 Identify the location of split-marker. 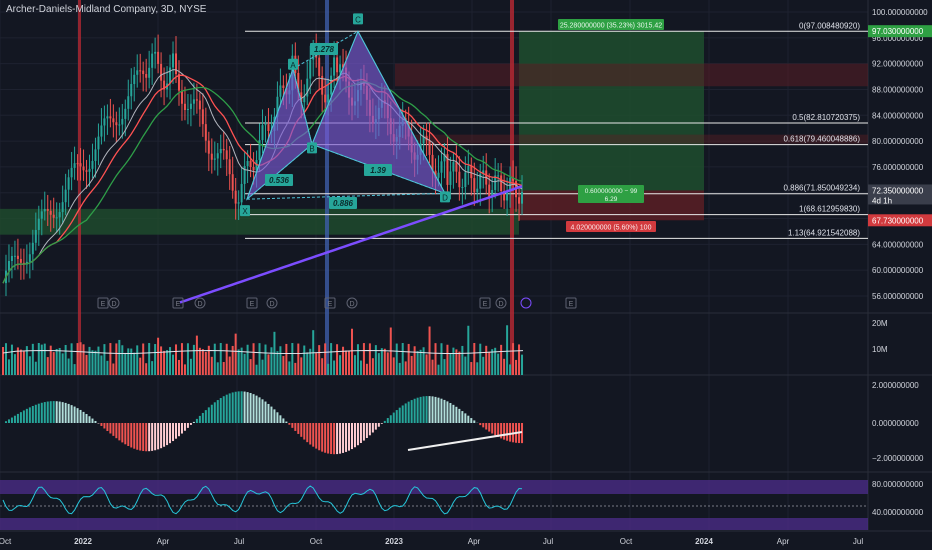
(526, 303).